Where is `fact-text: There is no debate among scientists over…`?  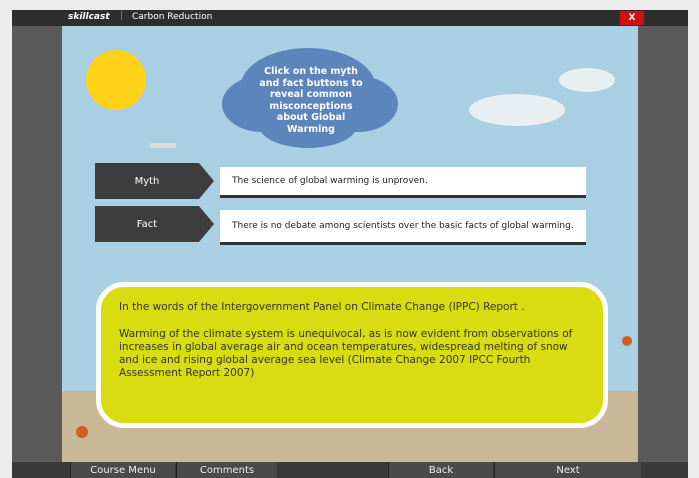
fact-text: There is no debate among scientists over… is located at coordinates (403, 226).